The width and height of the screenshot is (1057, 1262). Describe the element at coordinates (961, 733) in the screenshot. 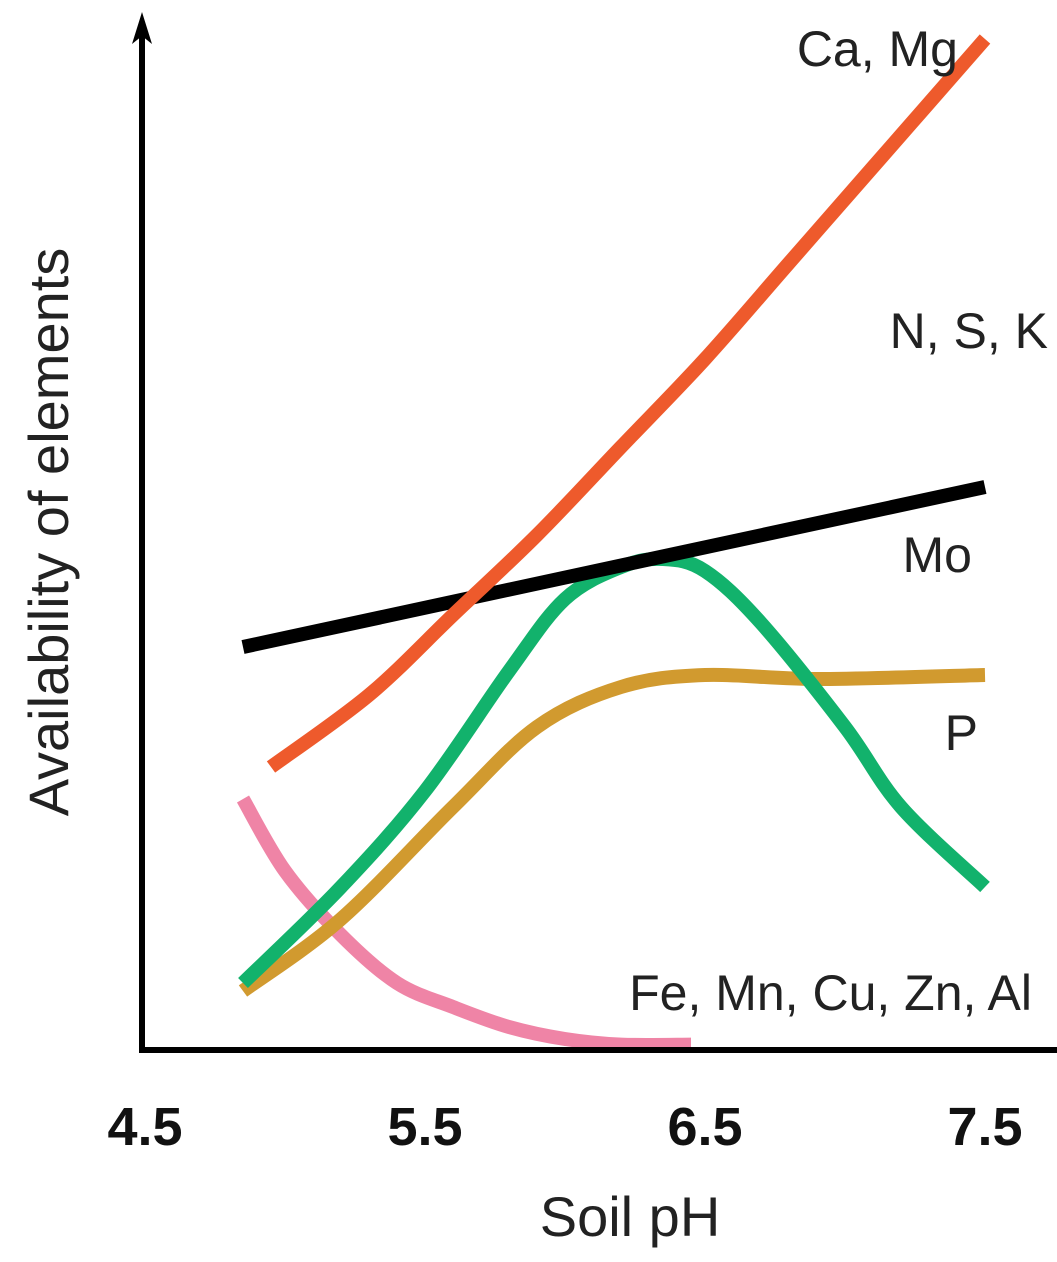

I see `series-label-p: P` at that location.